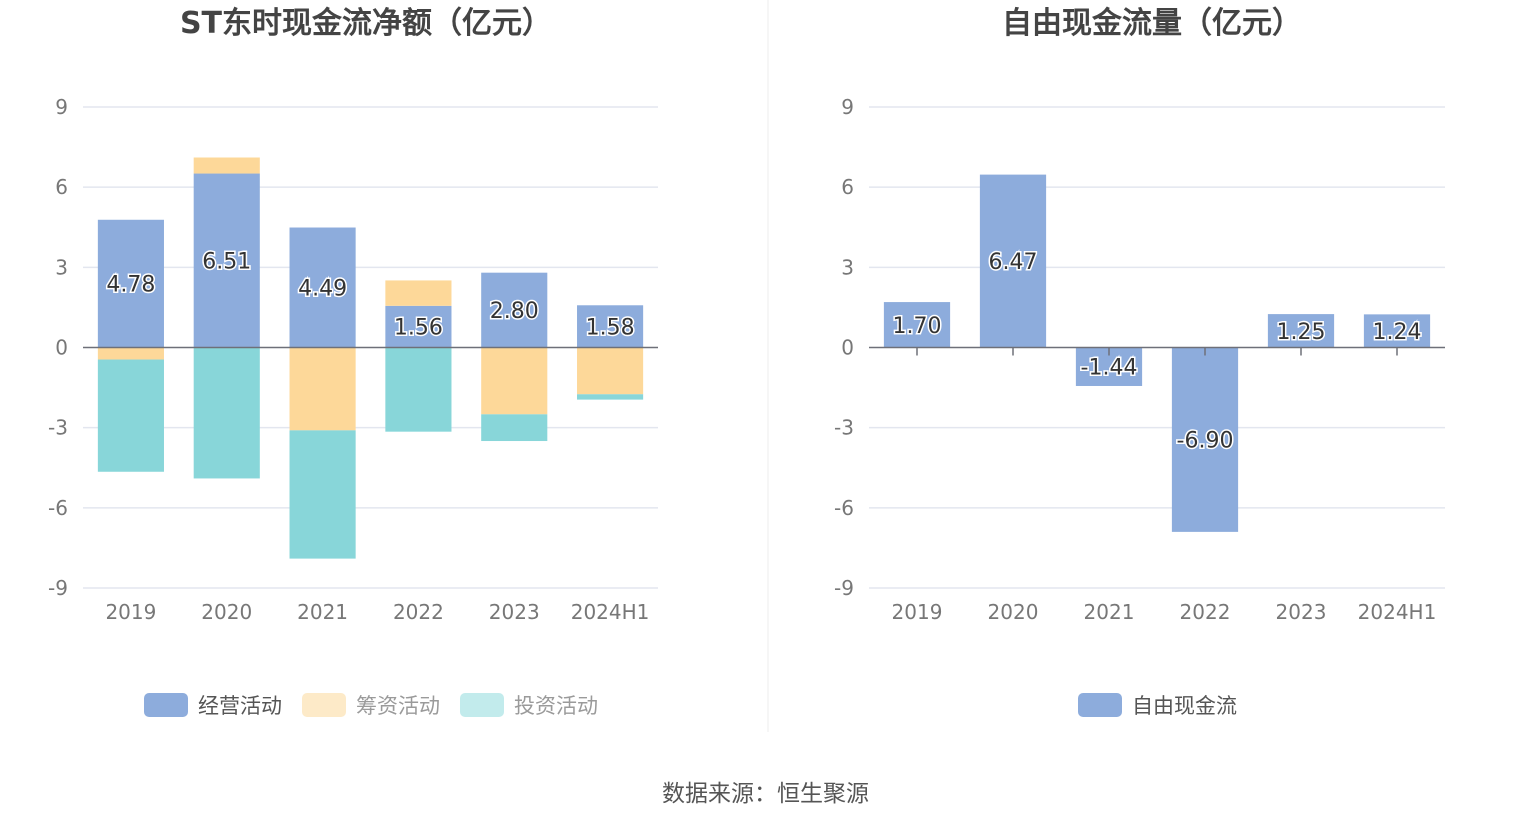  I want to click on data-label: 1.56, so click(418, 328).